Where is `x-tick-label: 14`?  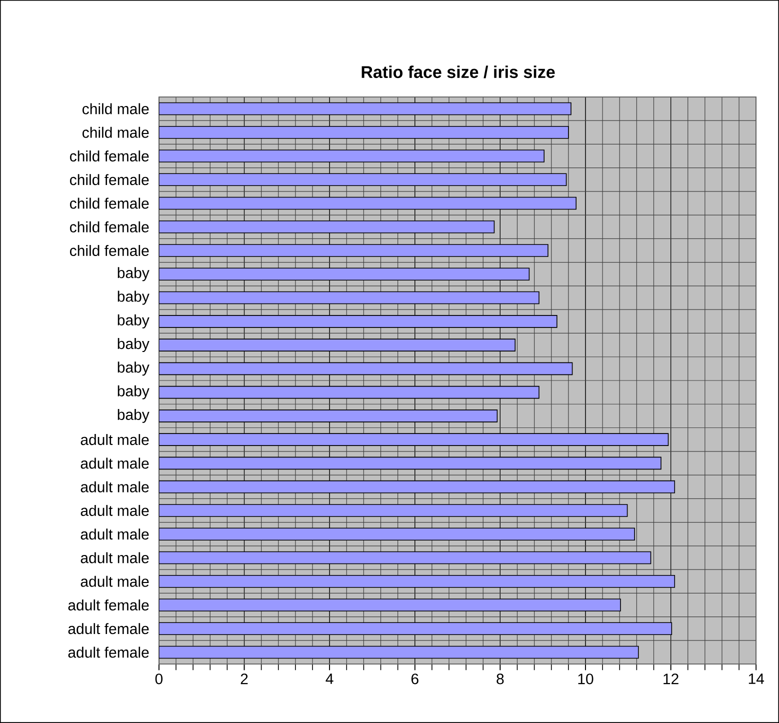
x-tick-label: 14 is located at coordinates (756, 679).